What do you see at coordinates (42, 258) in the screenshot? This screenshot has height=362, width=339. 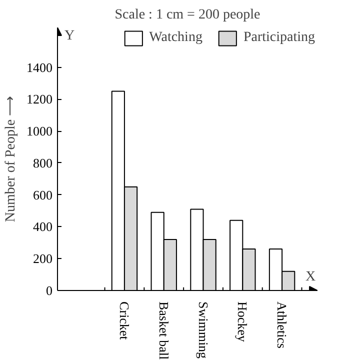 I see `y-tick-label: 200` at bounding box center [42, 258].